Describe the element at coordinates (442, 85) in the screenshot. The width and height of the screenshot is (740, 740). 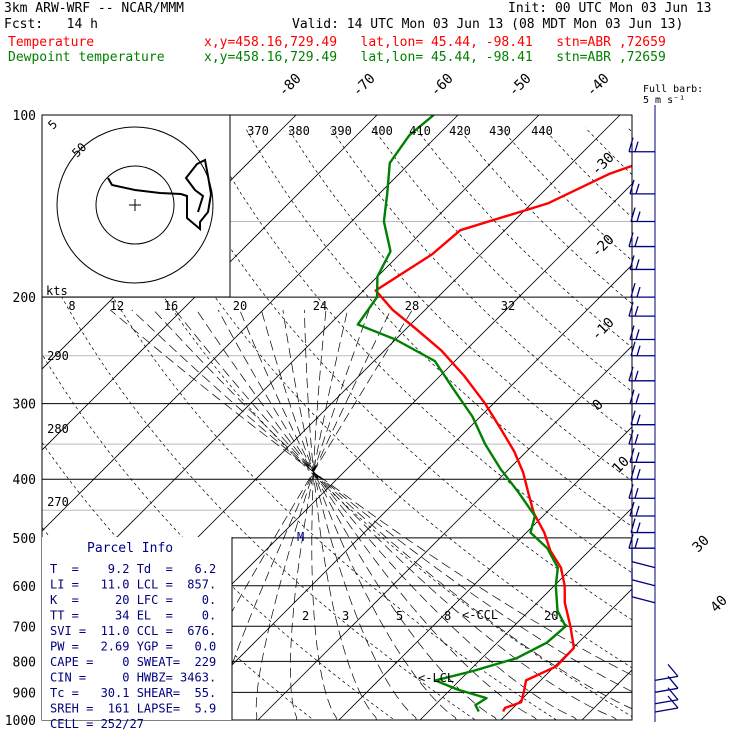
I see `isotherm-label: -60` at that location.